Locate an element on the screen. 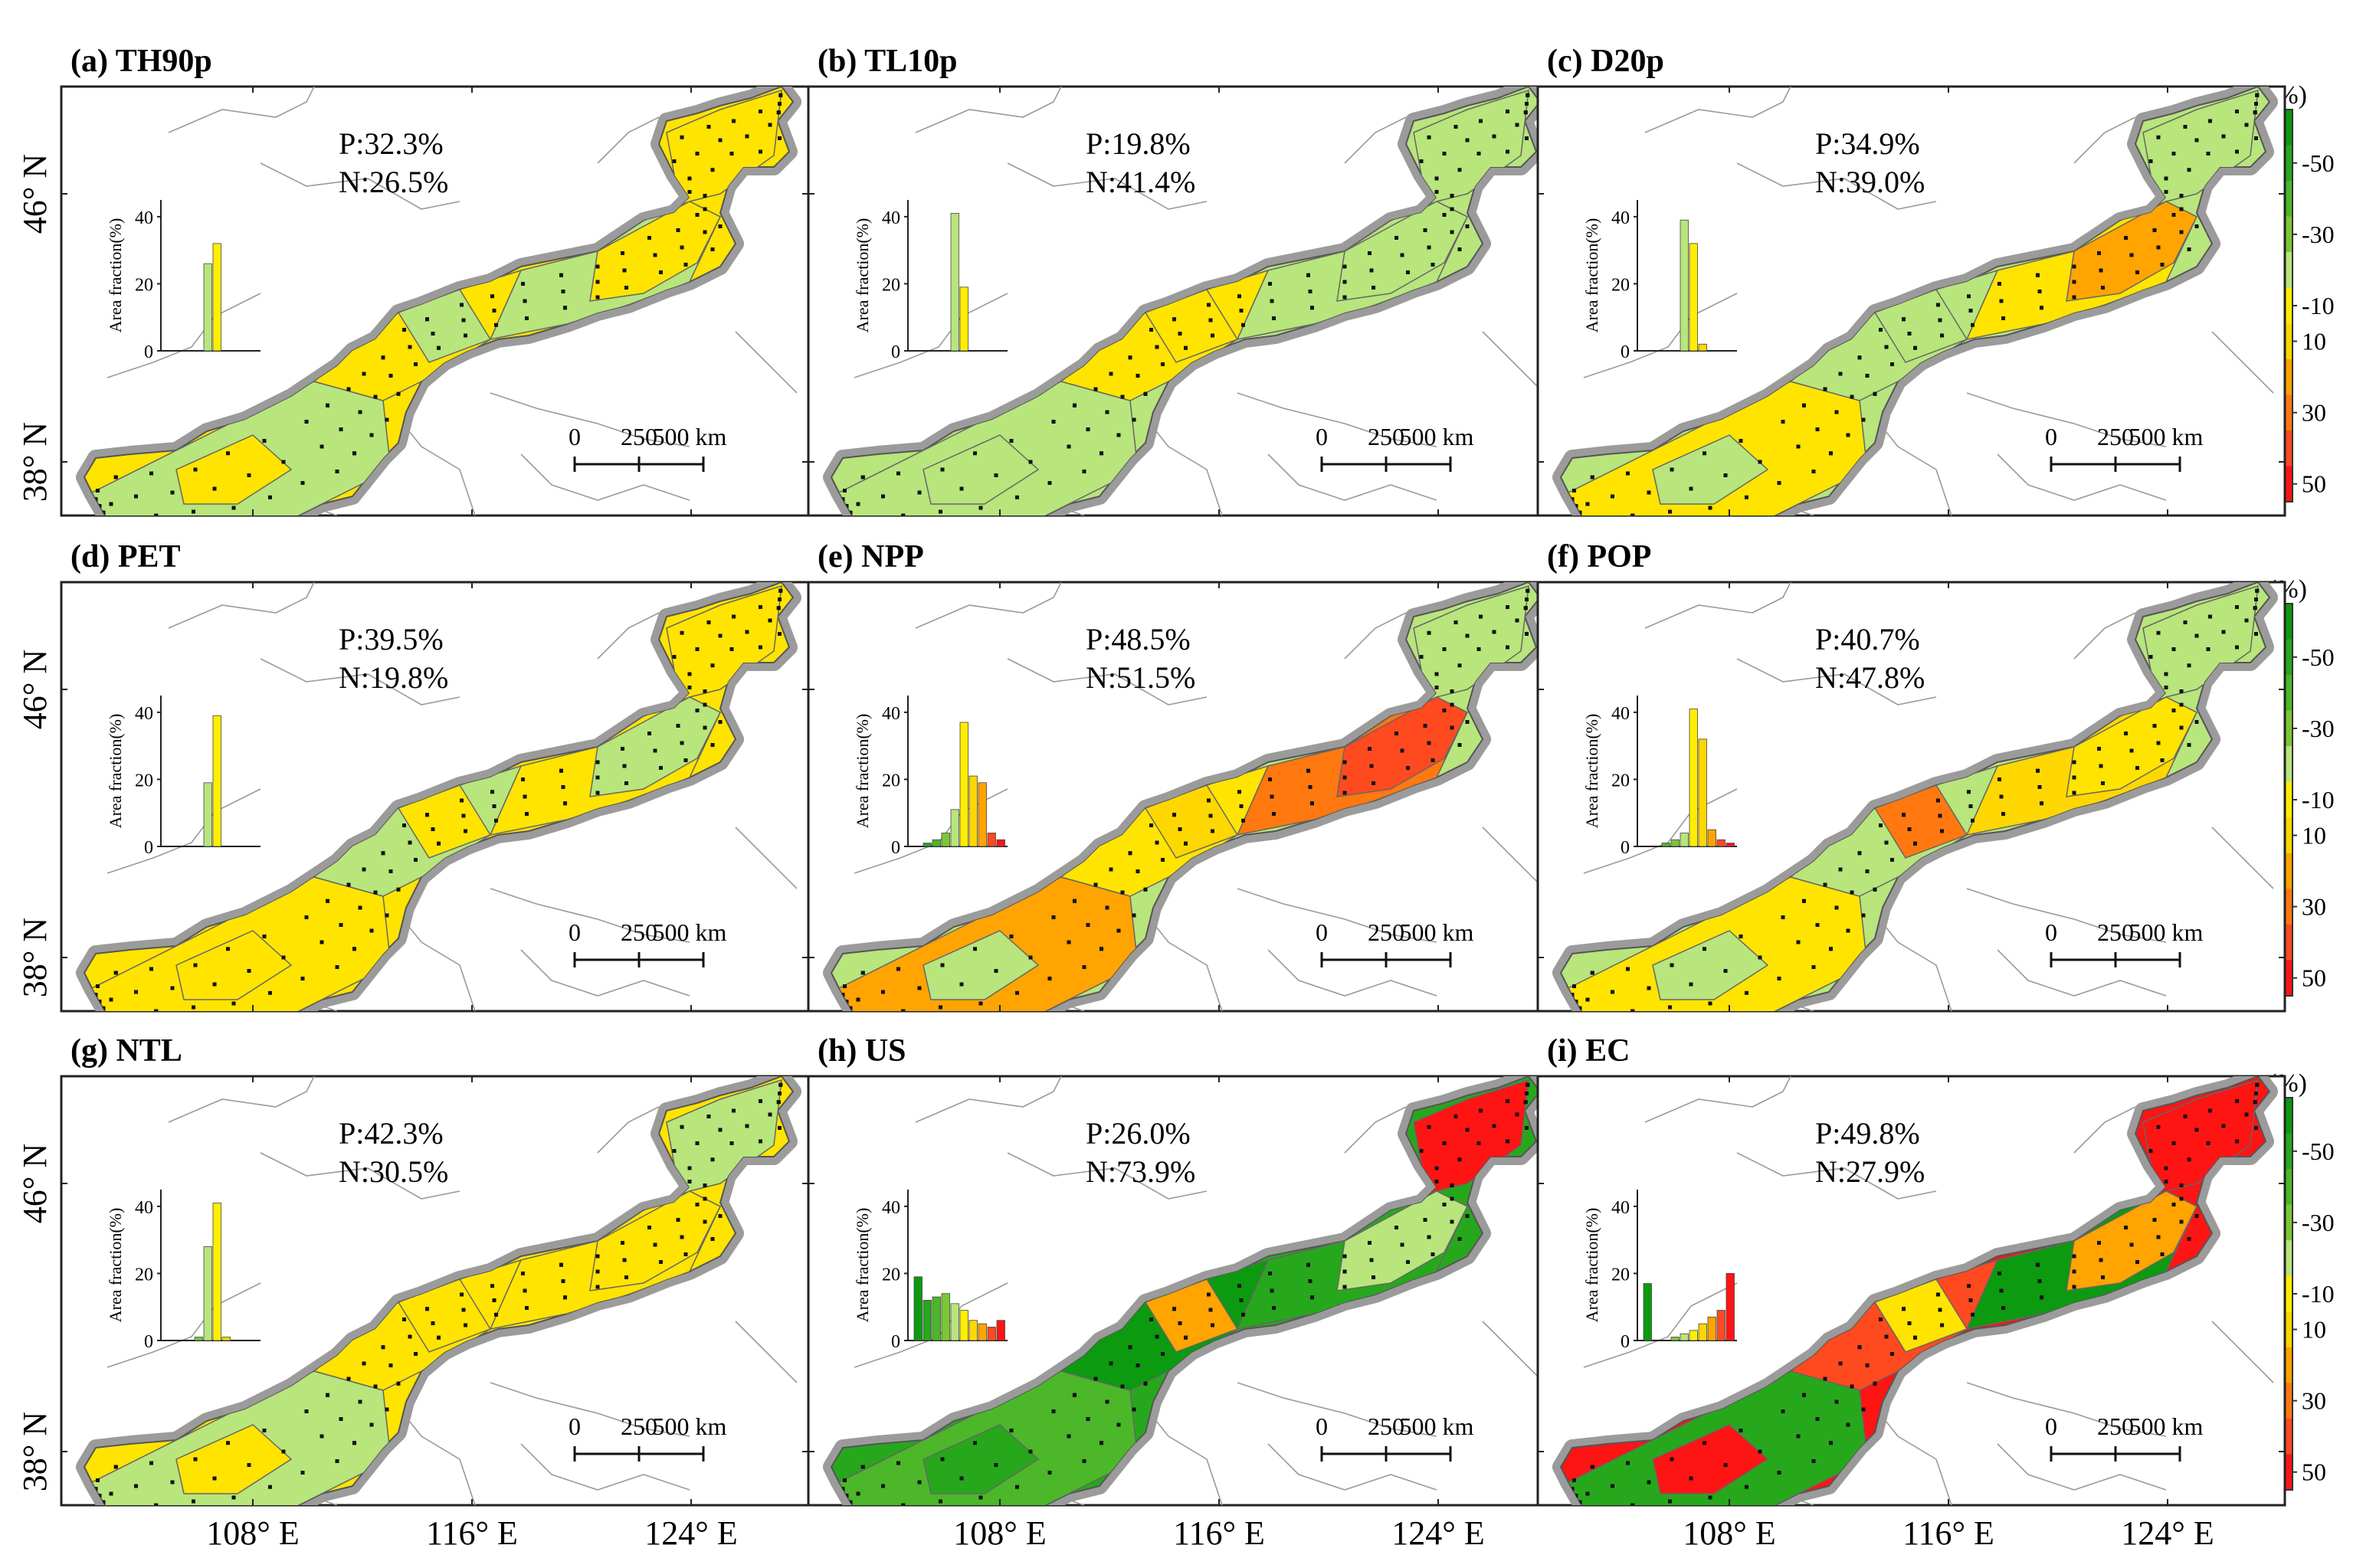  longitude-label: 124° E is located at coordinates (690, 1533).